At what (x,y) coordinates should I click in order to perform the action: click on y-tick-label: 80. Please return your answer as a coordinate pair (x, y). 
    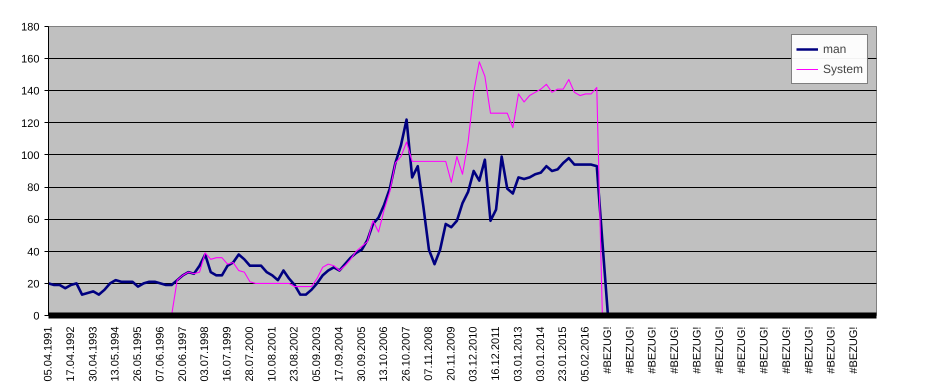
    Looking at the image, I should click on (33, 188).